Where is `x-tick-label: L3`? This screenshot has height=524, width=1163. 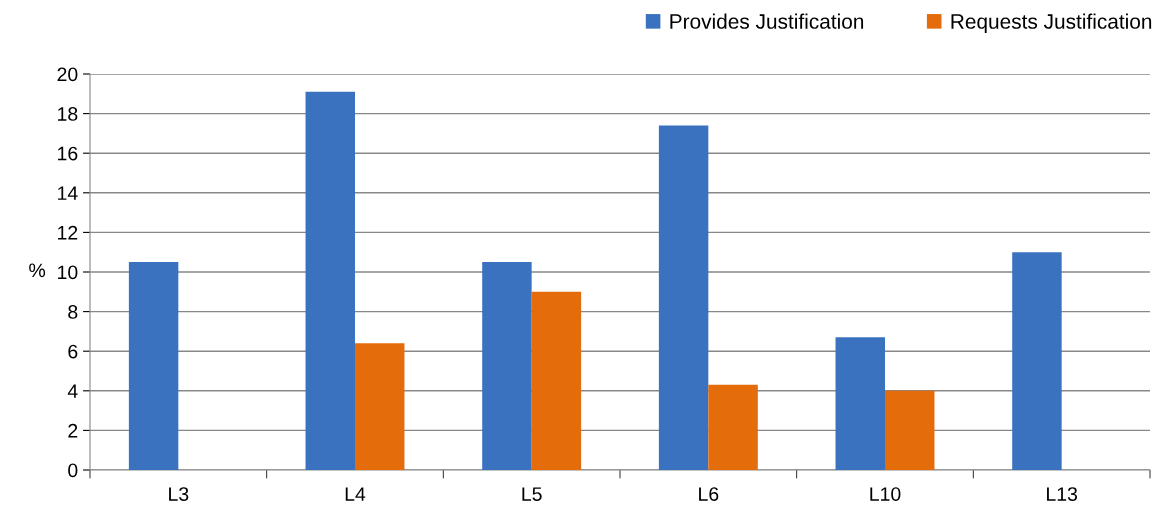
x-tick-label: L3 is located at coordinates (179, 494).